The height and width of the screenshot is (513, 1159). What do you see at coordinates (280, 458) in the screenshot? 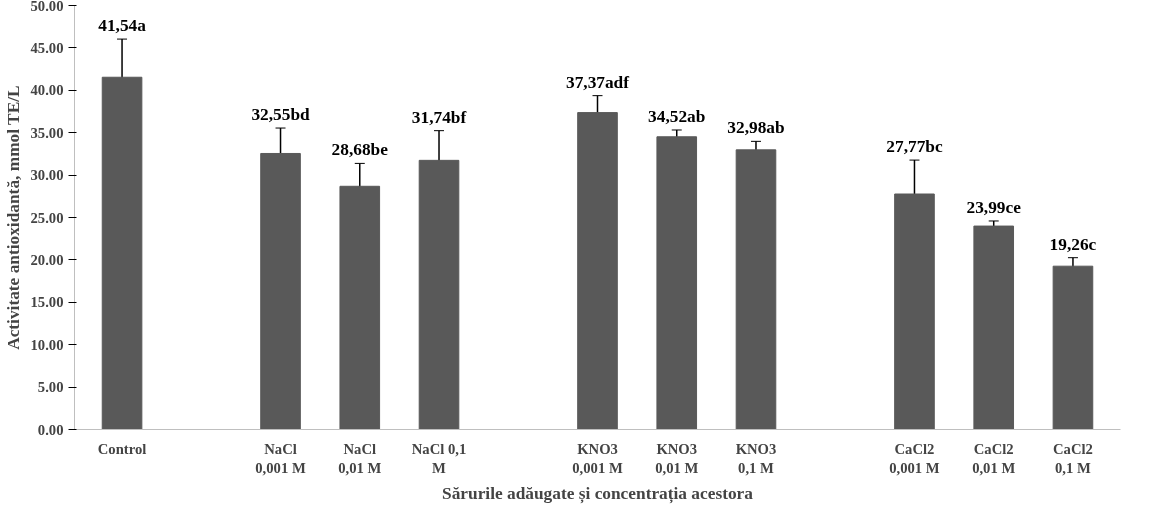
I see `x-tick-label: NaCl 0,001 M` at bounding box center [280, 458].